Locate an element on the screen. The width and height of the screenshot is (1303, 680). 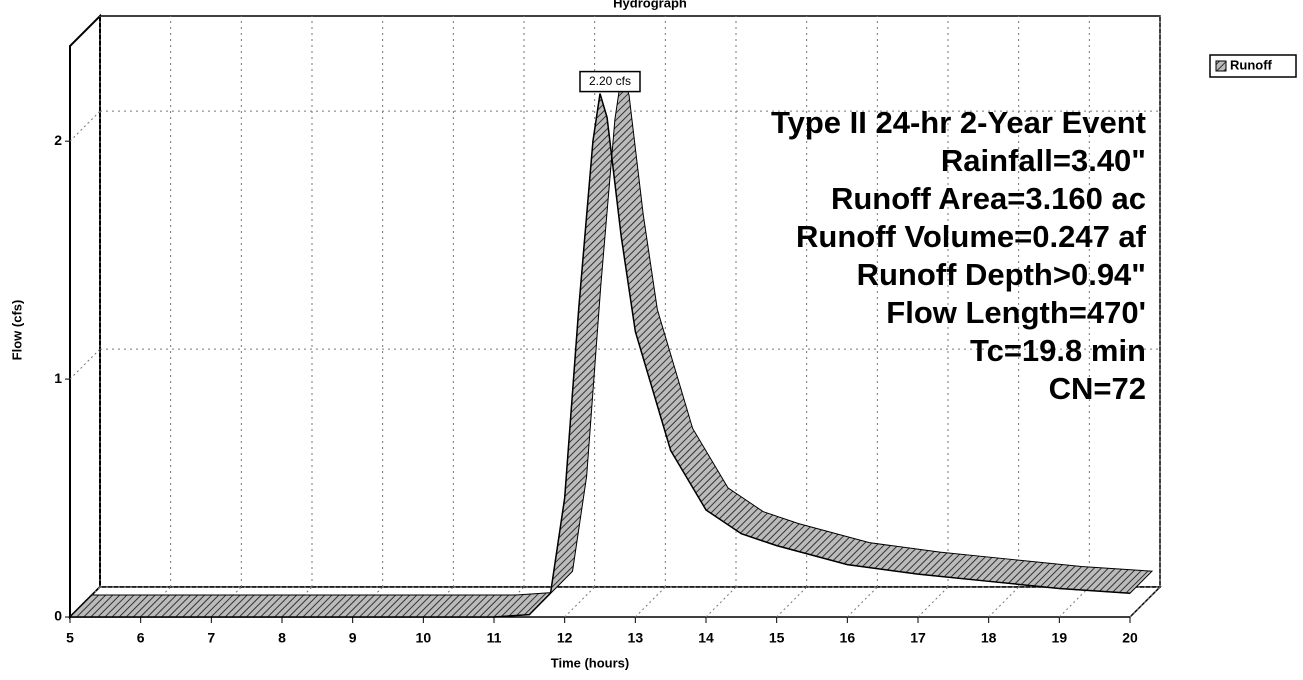
annotation: CN=72 is located at coordinates (1097, 388).